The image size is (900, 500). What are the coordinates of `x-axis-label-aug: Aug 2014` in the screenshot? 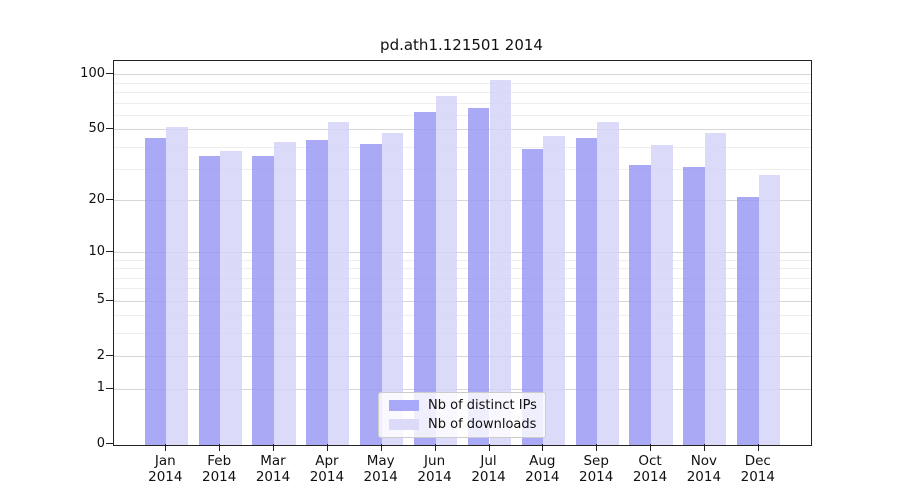 It's located at (542, 469).